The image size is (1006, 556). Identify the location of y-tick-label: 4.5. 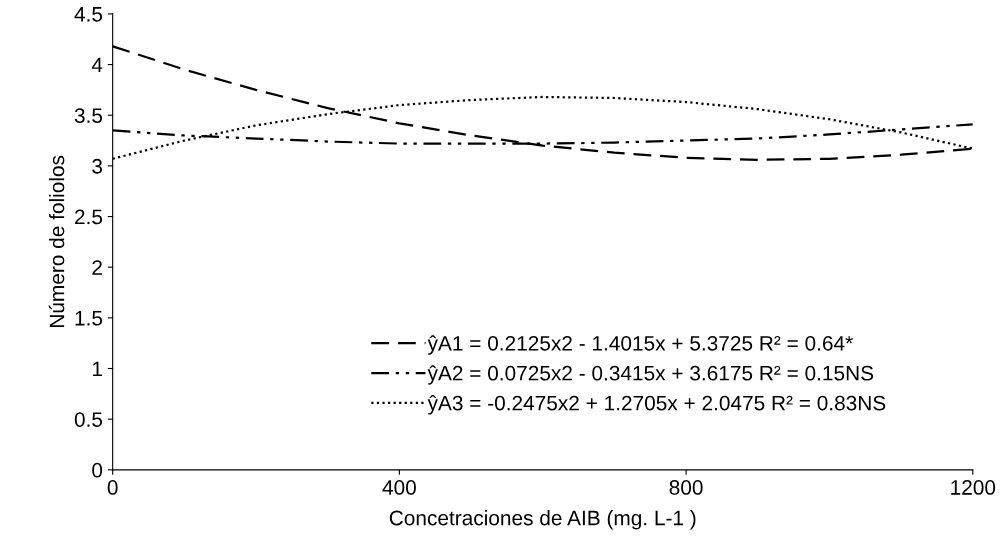
(88, 14).